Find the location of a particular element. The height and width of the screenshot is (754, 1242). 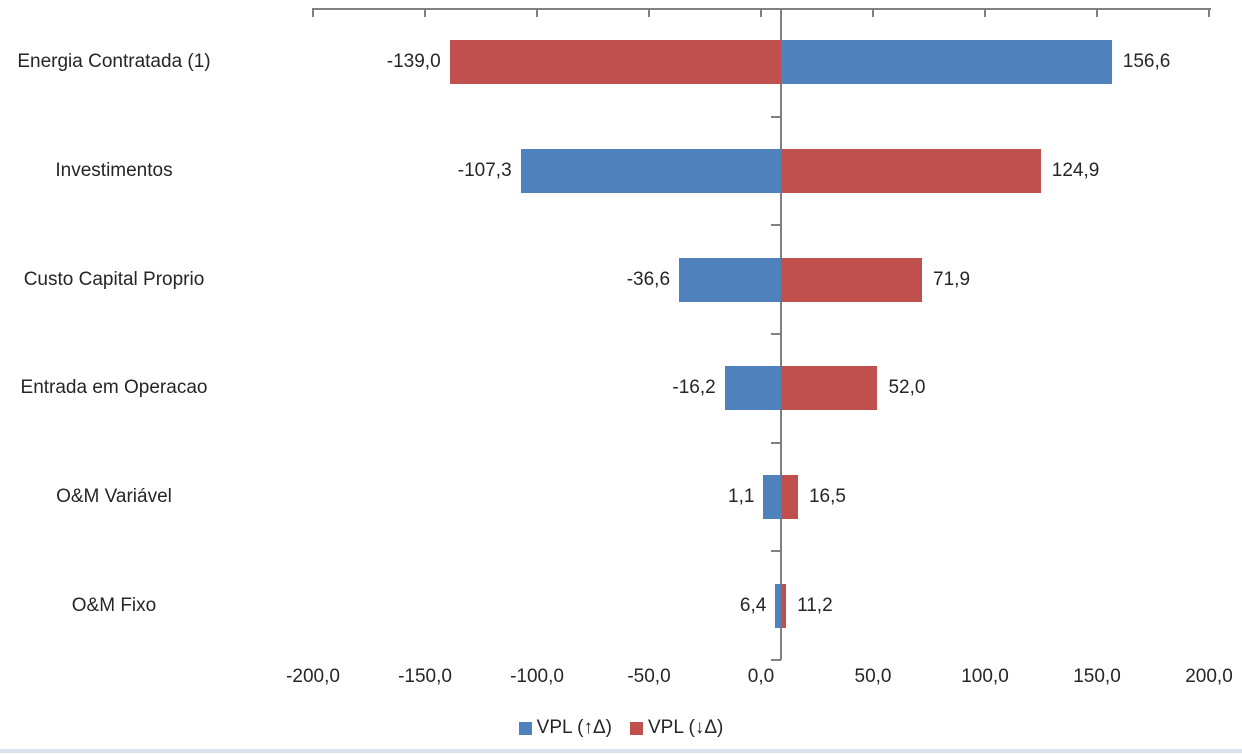

category-label: Entrada em Operacao is located at coordinates (114, 388).